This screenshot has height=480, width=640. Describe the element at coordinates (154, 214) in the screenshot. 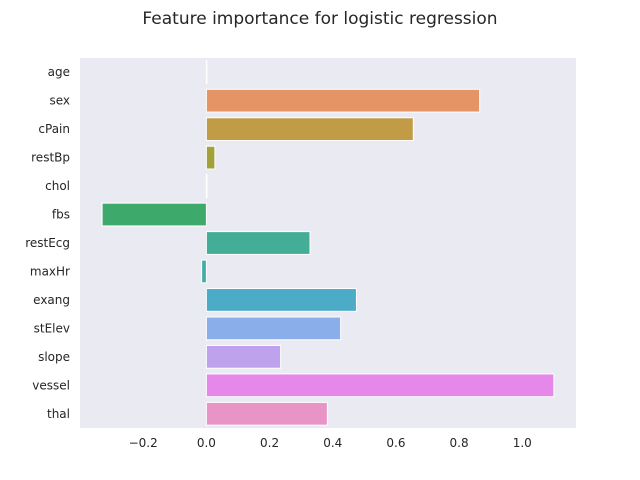

I see `bar-fbs` at that location.